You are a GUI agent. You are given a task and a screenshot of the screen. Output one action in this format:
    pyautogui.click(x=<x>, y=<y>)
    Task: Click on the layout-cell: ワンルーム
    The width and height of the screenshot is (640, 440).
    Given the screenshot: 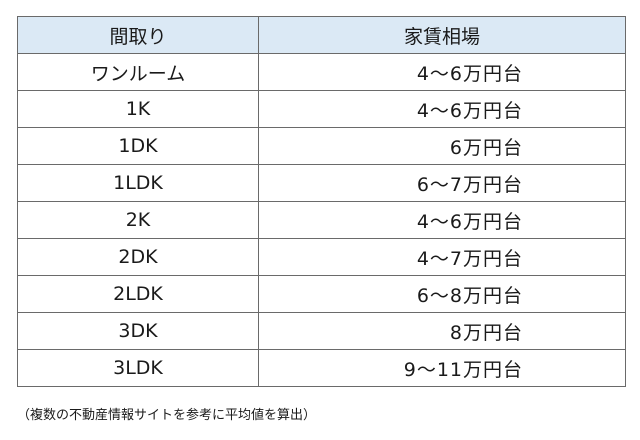 What is the action you would take?
    pyautogui.click(x=138, y=72)
    